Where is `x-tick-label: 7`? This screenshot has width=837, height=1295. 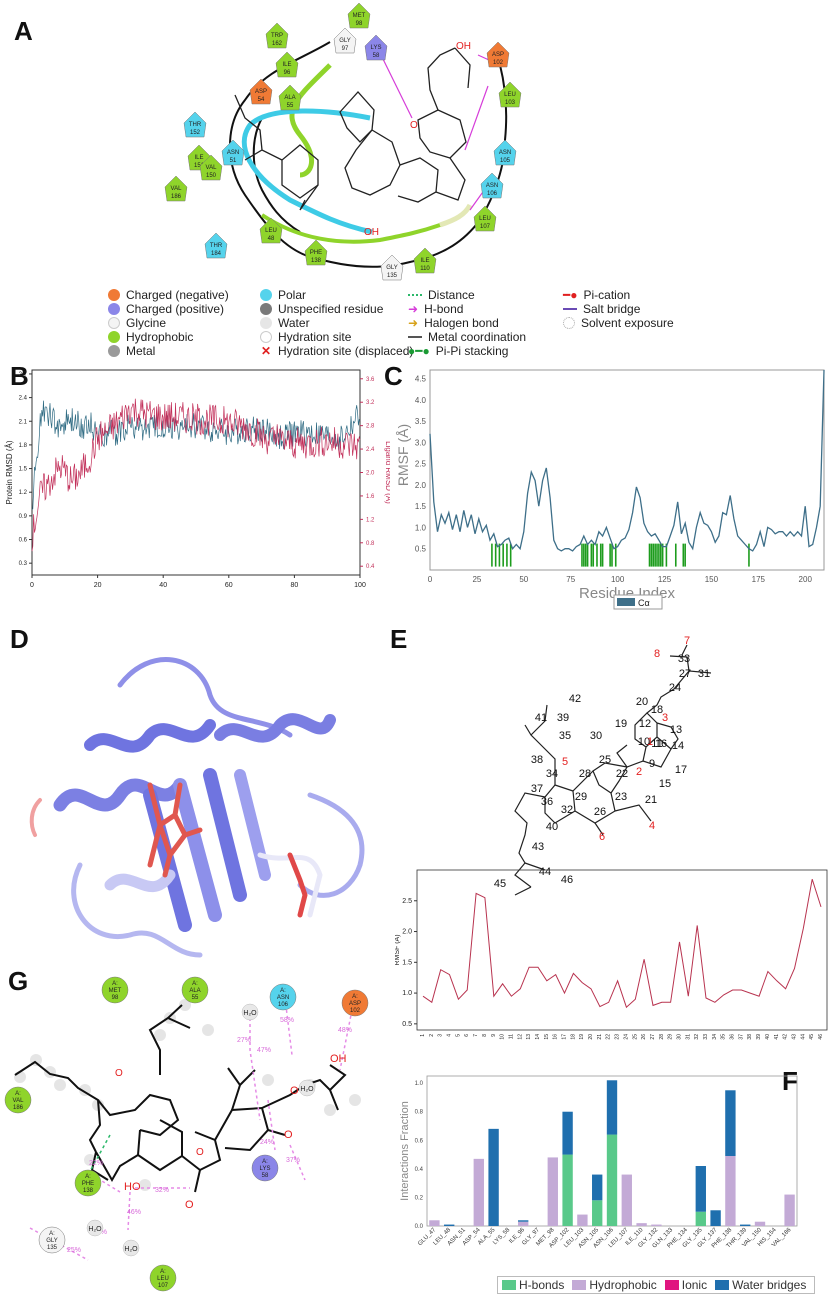
x-tick-label: 7 is located at coordinates (476, 1035).